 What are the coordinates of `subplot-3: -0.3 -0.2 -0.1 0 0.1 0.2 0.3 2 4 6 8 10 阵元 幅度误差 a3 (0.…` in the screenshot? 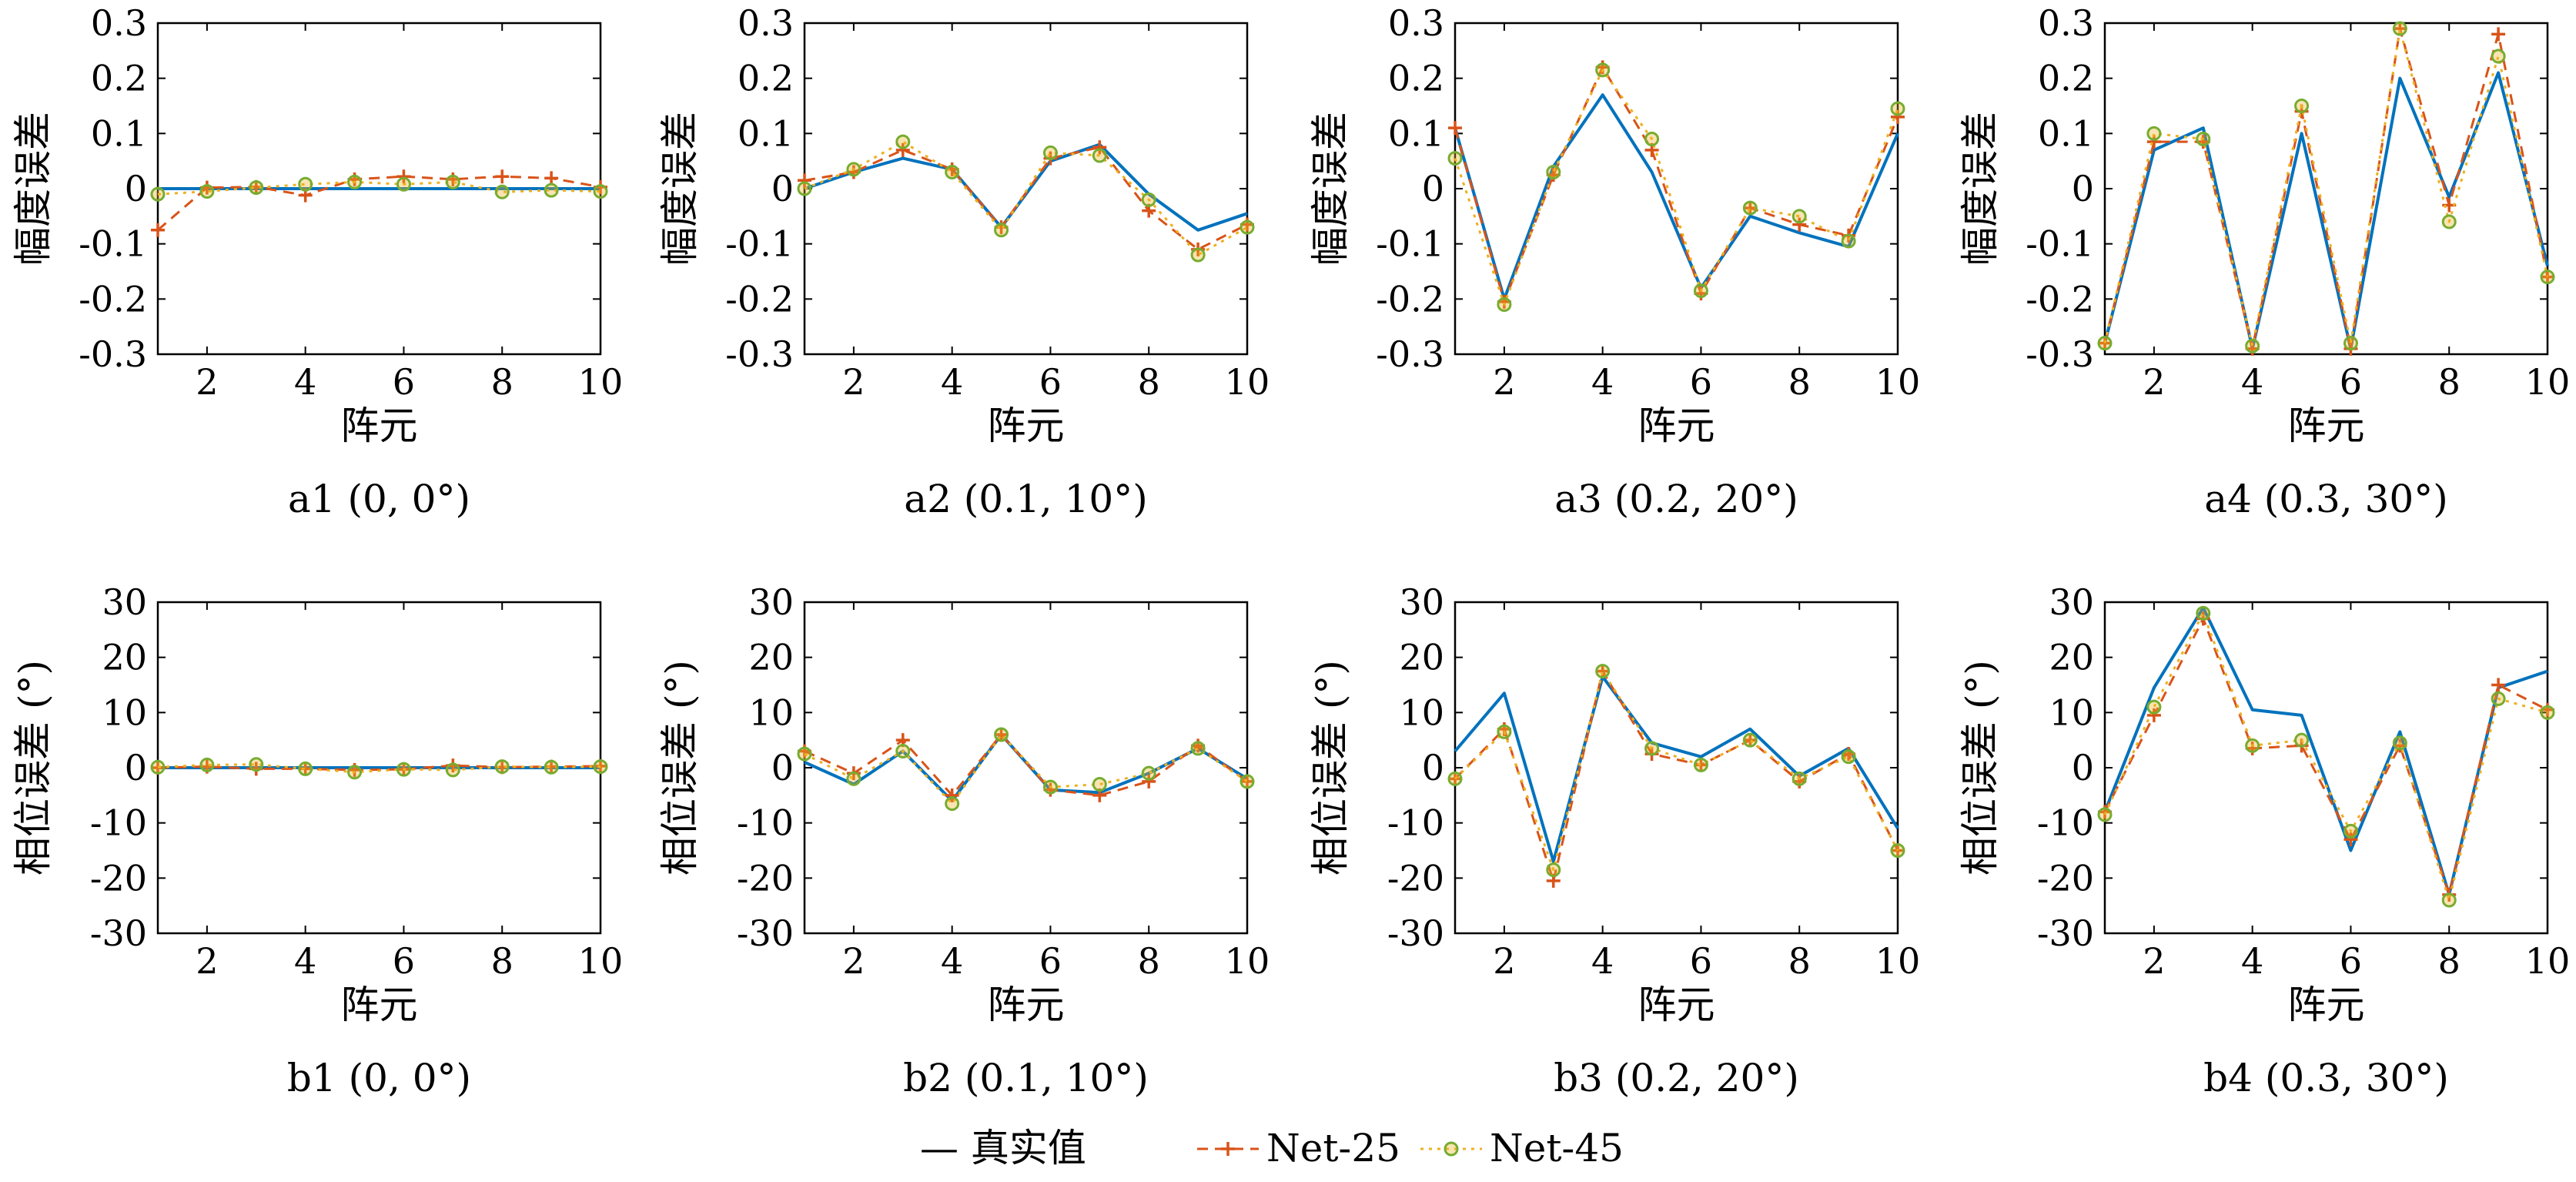 It's located at (1614, 261).